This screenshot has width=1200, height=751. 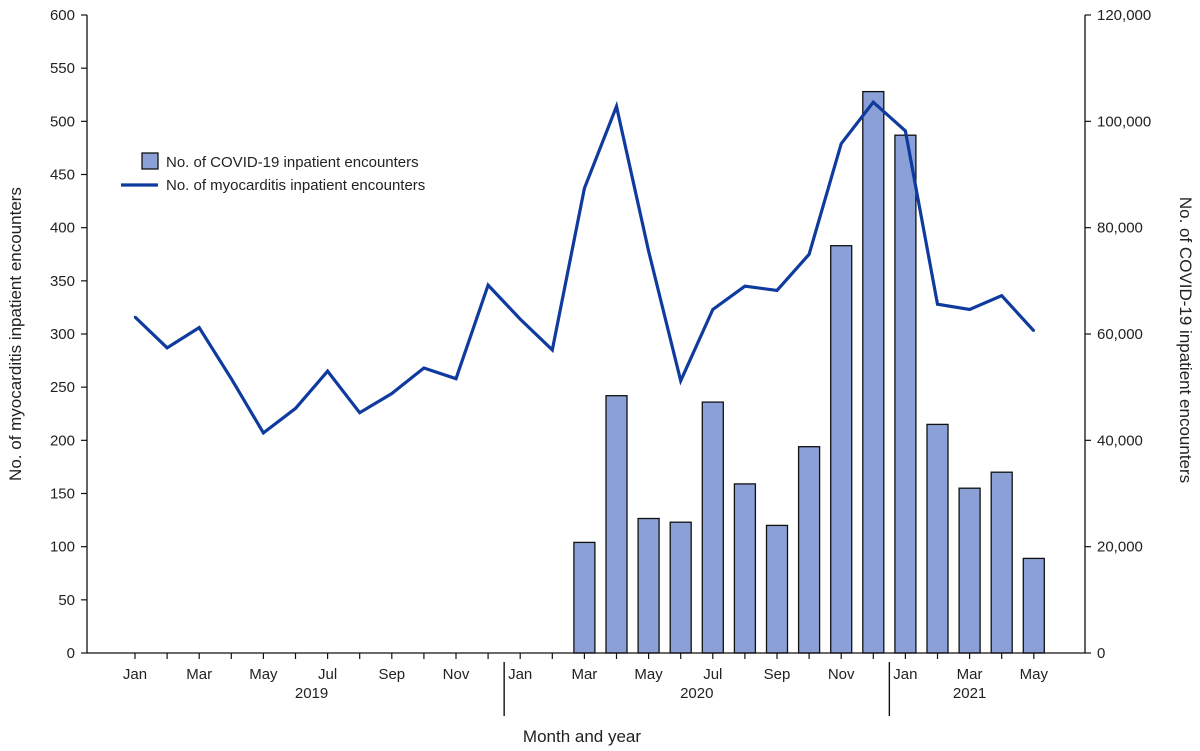 I want to click on left-tick-label: 0, so click(x=71, y=653).